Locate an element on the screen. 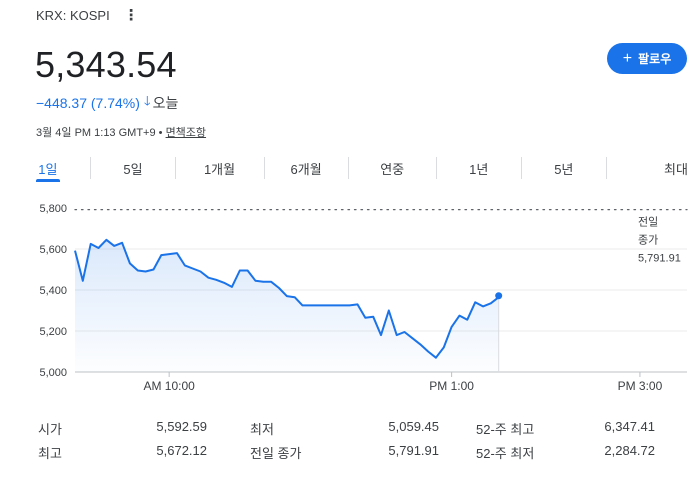 This screenshot has width=700, height=484. stat-value: 5,592.59 is located at coordinates (181, 426).